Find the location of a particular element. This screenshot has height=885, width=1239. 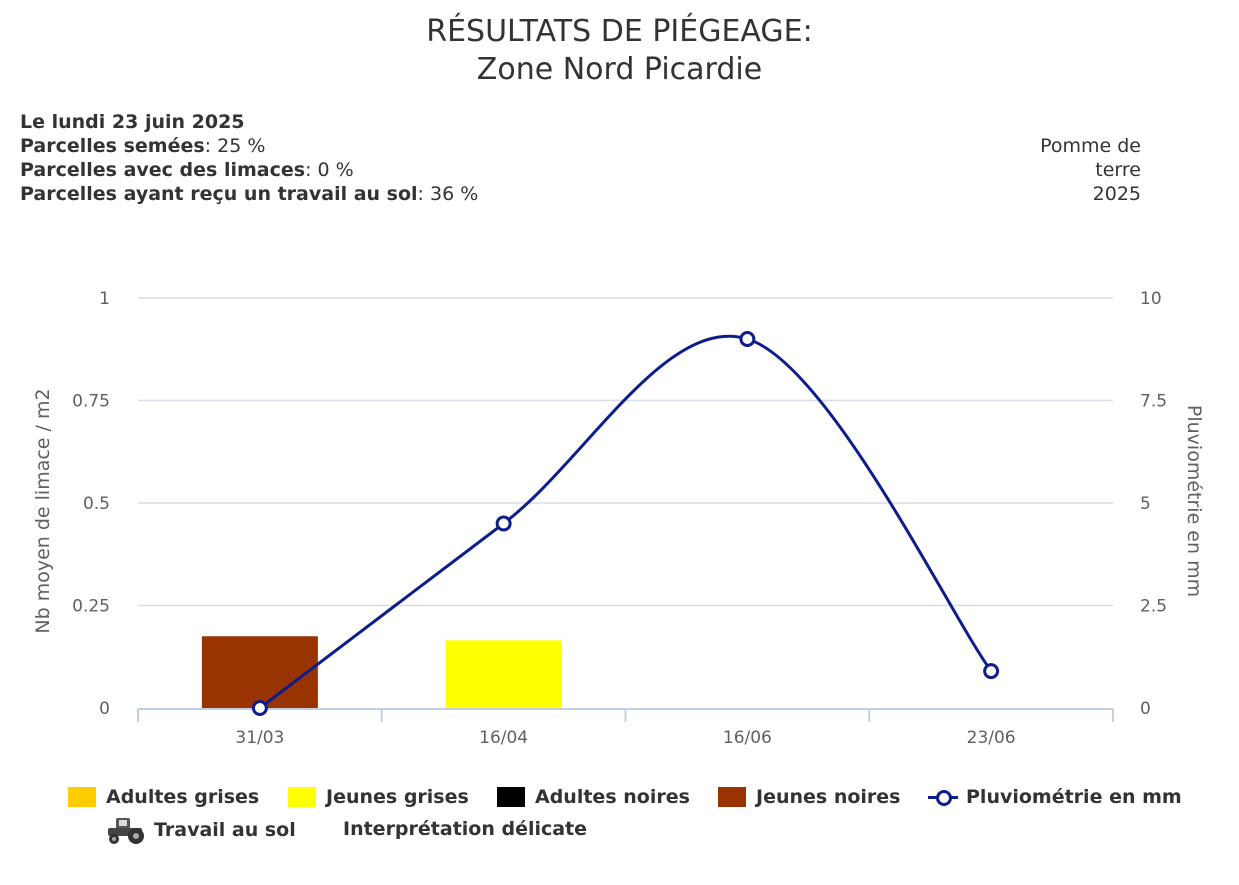

y2-tick-label: 0 is located at coordinates (1145, 709).